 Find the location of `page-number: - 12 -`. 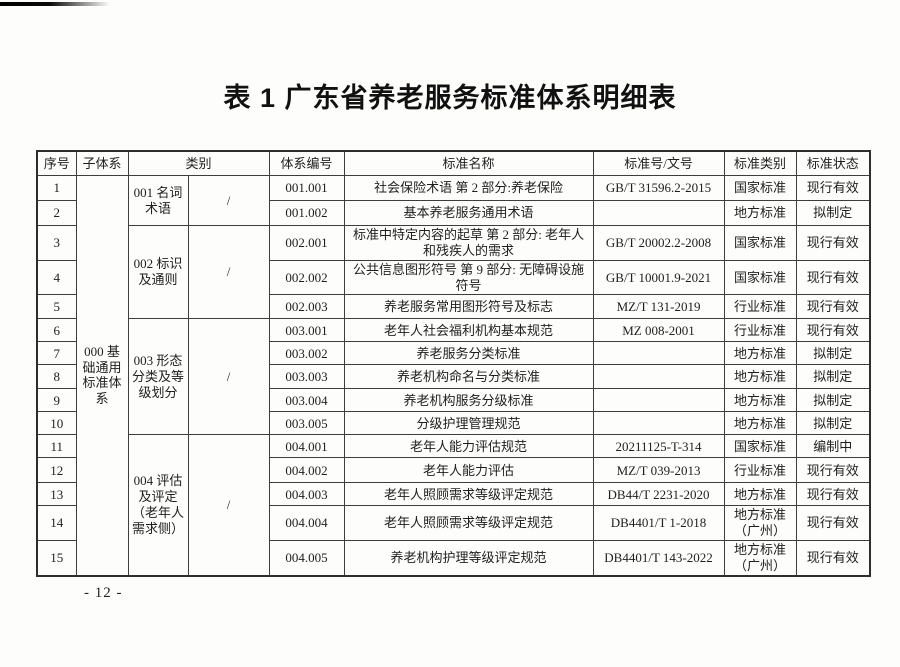

page-number: - 12 - is located at coordinates (103, 593).